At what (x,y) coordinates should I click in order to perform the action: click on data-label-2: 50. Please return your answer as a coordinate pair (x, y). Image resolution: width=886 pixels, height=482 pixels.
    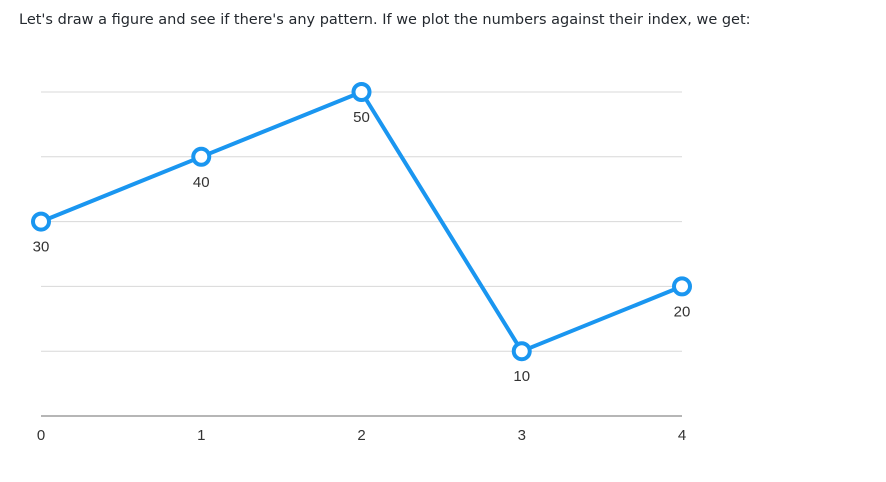
    Looking at the image, I should click on (361, 117).